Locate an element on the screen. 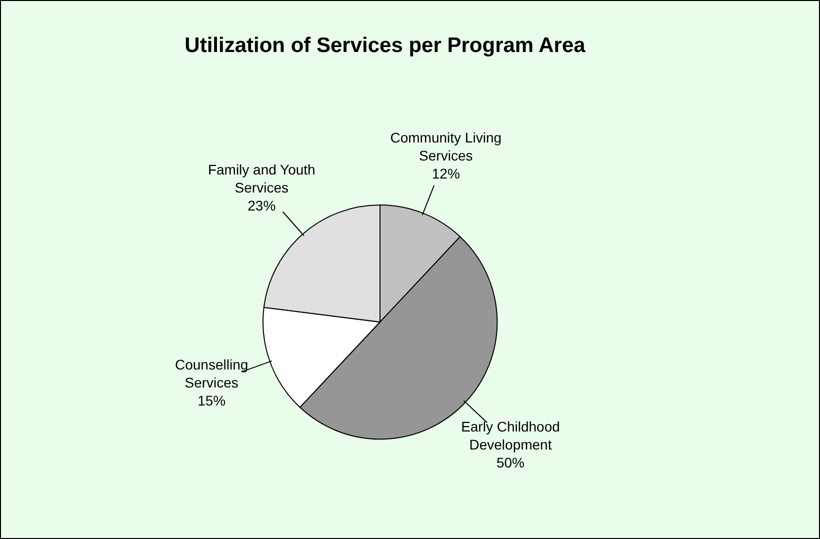 This screenshot has width=820, height=539. slice-label: Community Living Services is located at coordinates (446, 147).